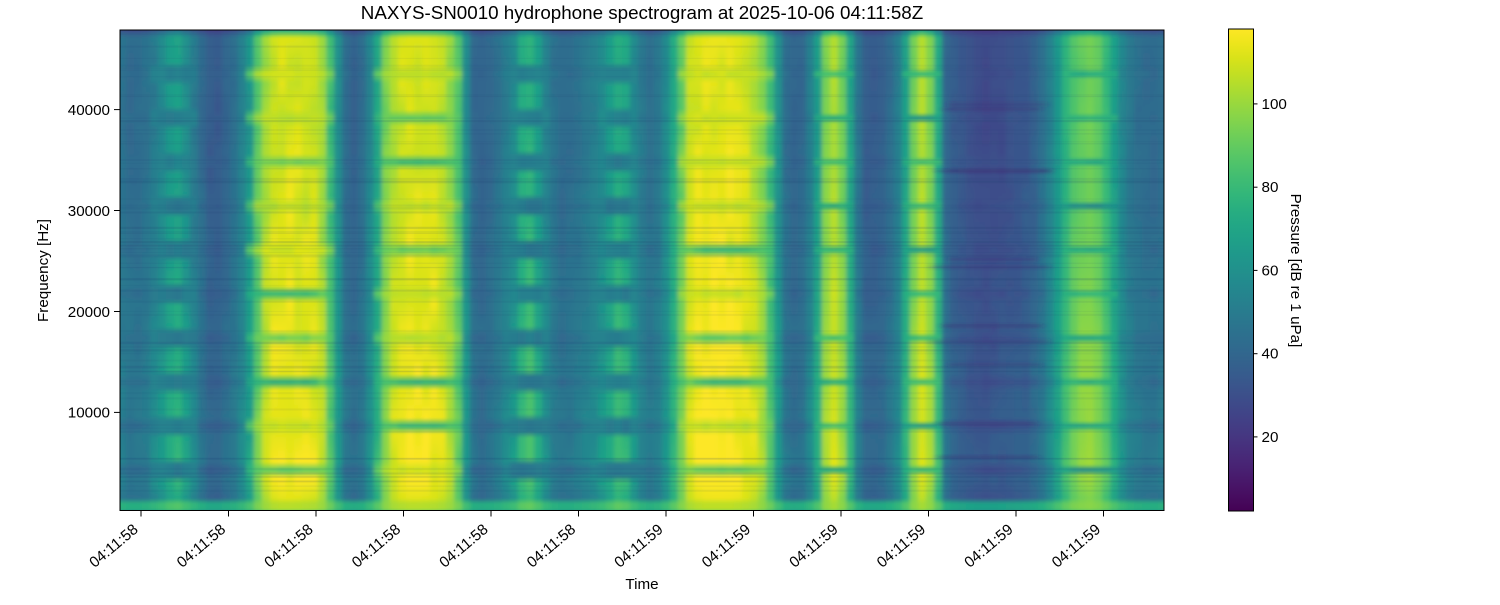 The width and height of the screenshot is (1500, 605). What do you see at coordinates (43, 270) in the screenshot?
I see `svg-text: Frequency [Hz]` at bounding box center [43, 270].